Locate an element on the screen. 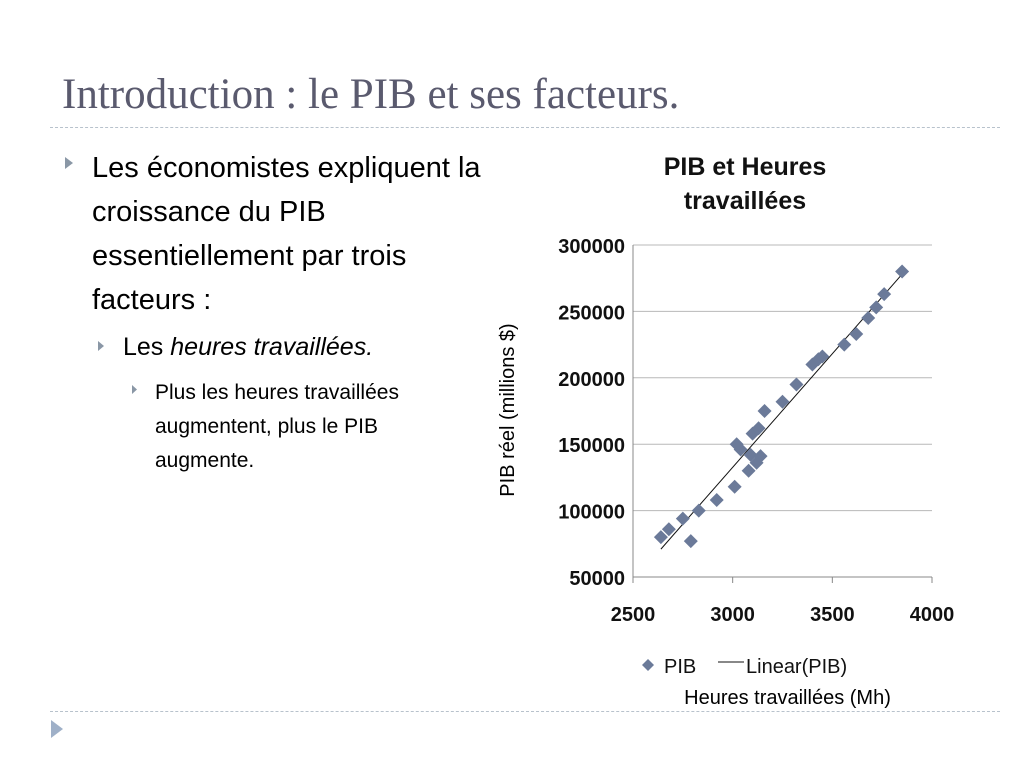 The image size is (1024, 768). bullet-level2-text: Les heures travaillées. is located at coordinates (248, 347).